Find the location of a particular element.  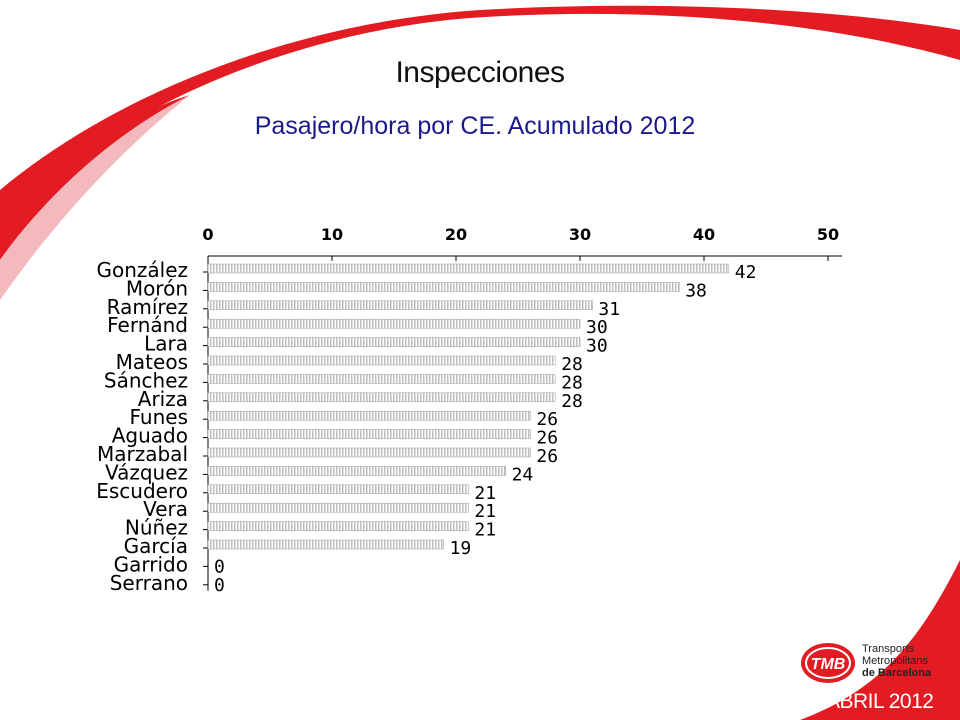

category-label: Ariza is located at coordinates (163, 399).